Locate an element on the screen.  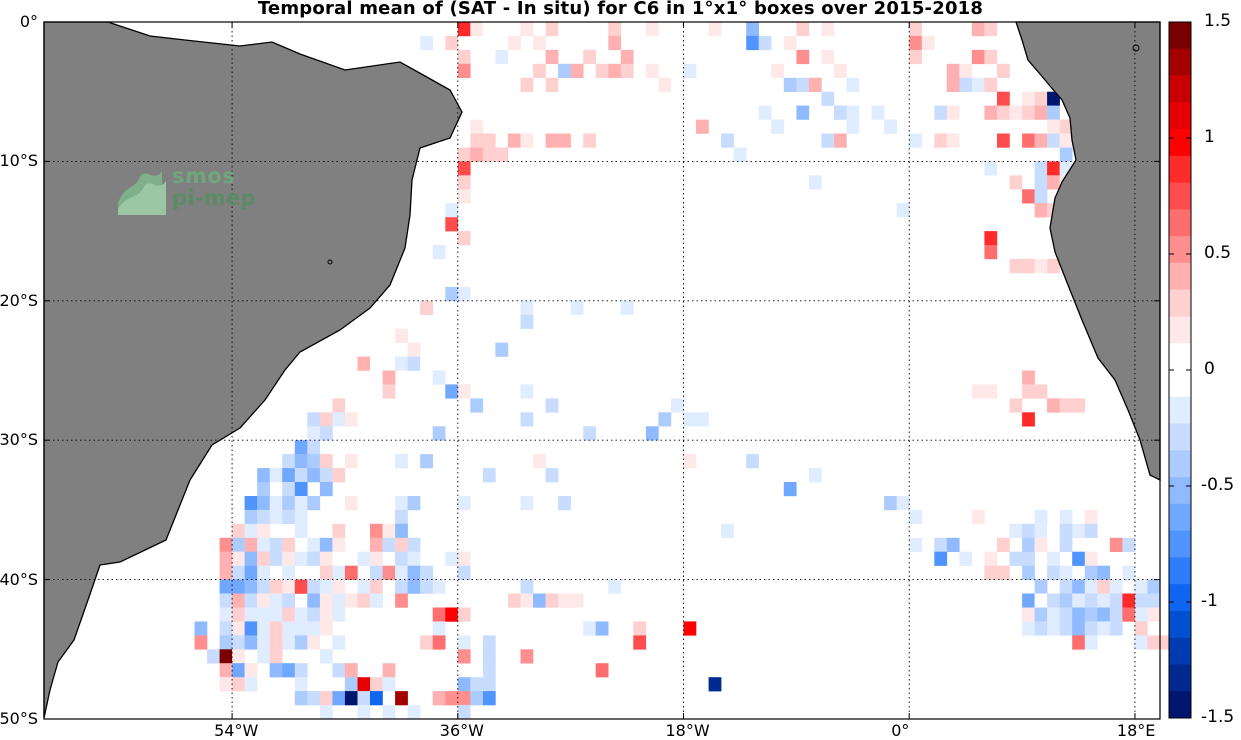
colorbar-label: 0.5 is located at coordinates (1218, 253).